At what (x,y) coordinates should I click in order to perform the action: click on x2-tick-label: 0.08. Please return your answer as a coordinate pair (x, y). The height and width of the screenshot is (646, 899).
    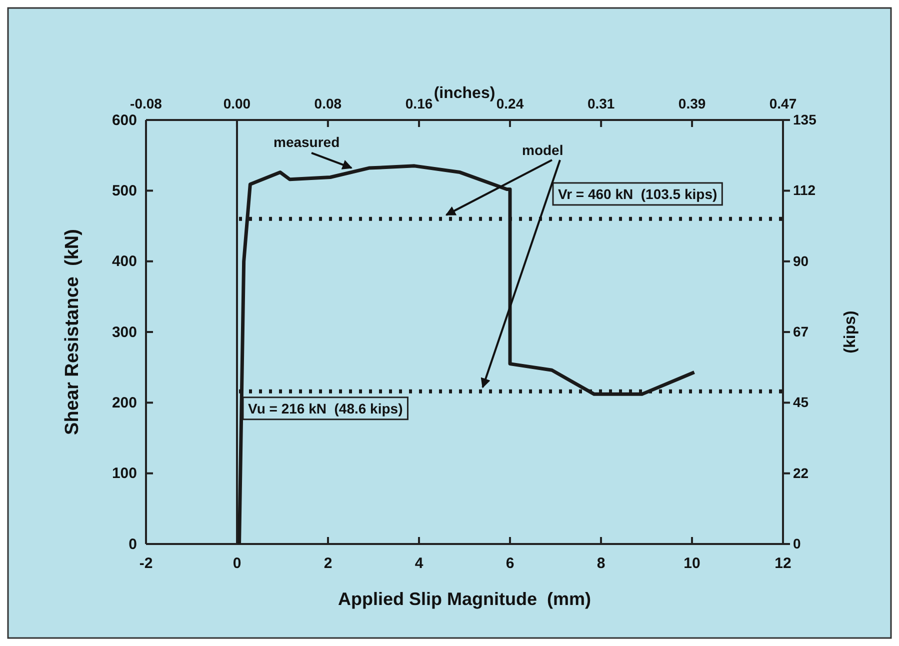
    Looking at the image, I should click on (328, 104).